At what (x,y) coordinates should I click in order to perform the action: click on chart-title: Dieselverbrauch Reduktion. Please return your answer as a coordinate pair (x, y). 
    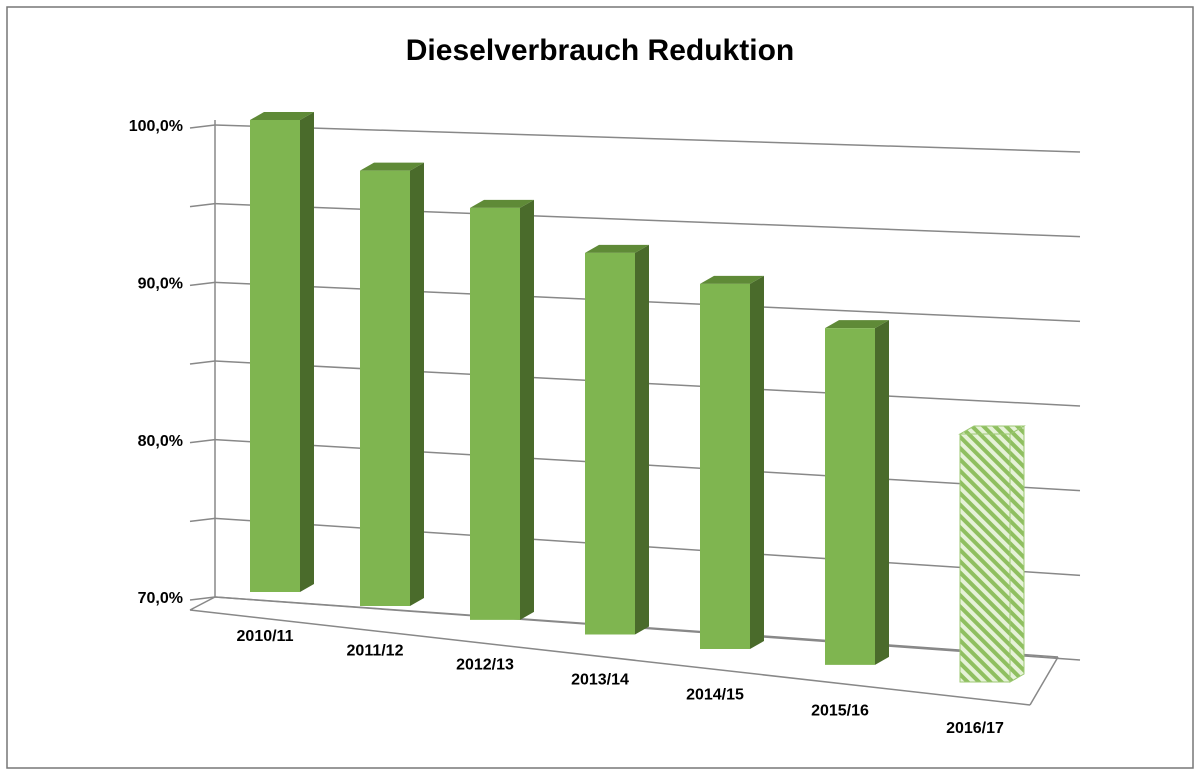
    Looking at the image, I should click on (600, 50).